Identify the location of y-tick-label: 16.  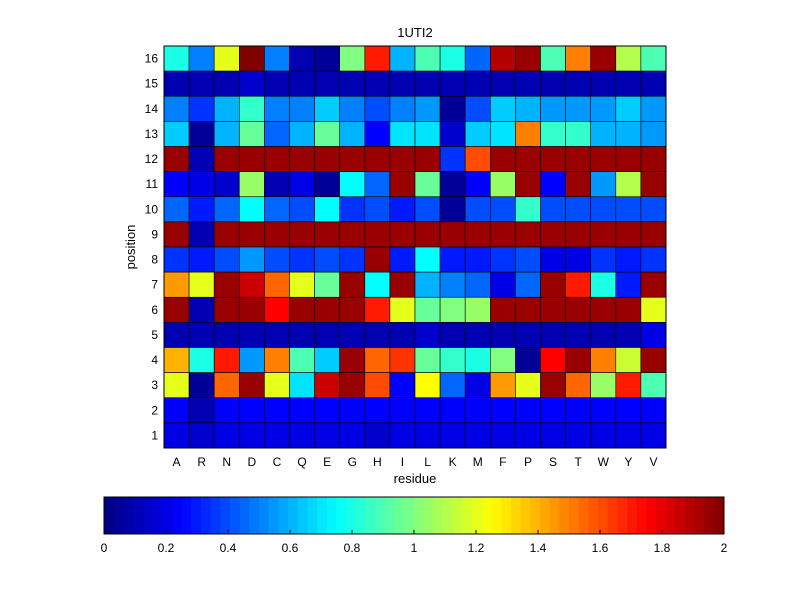
(152, 59).